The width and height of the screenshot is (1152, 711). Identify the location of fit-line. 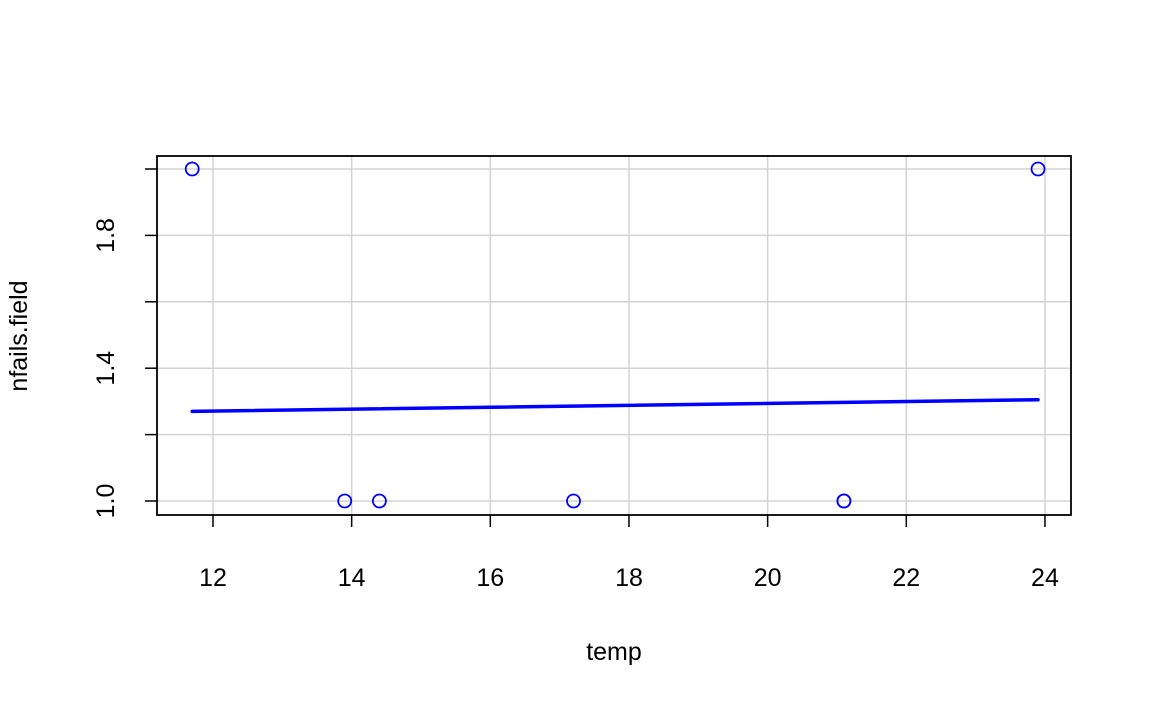
(615, 405).